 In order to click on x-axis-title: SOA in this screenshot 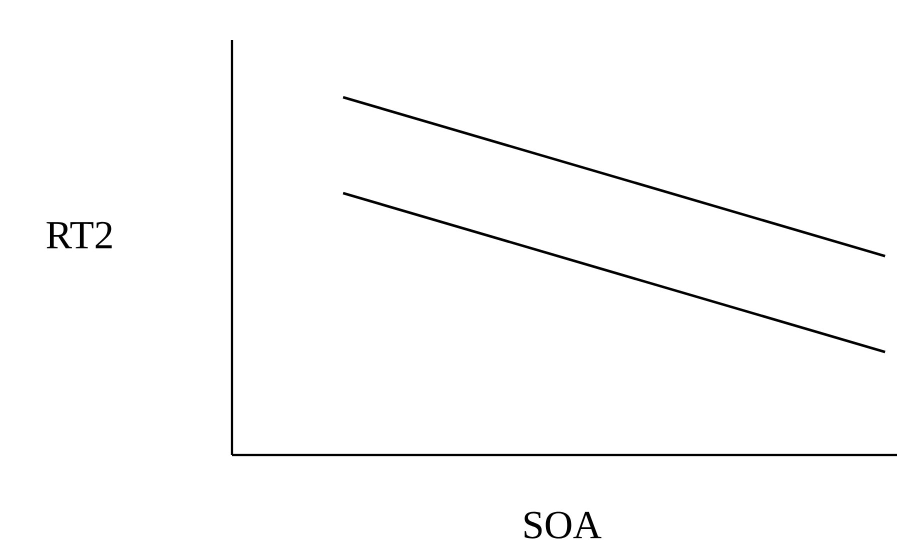, I will do `click(563, 525)`.